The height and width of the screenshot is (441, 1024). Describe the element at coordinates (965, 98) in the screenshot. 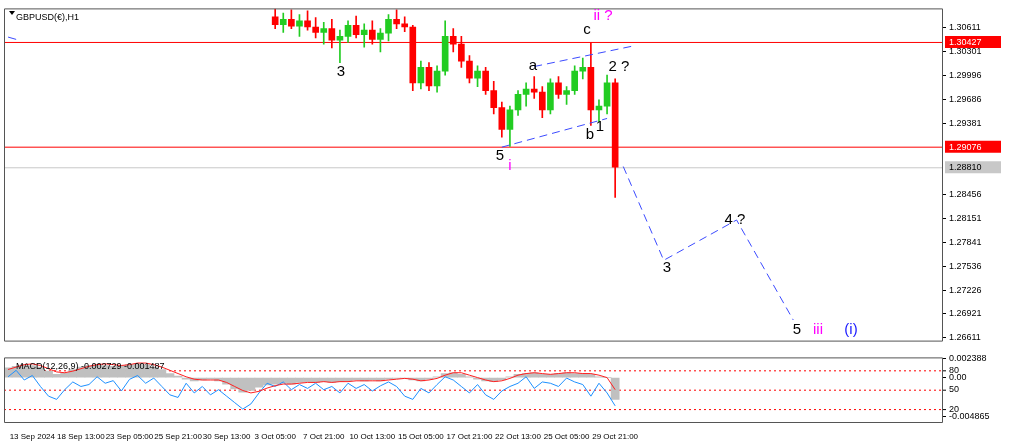

I see `y-tick-label: 1.29686` at that location.